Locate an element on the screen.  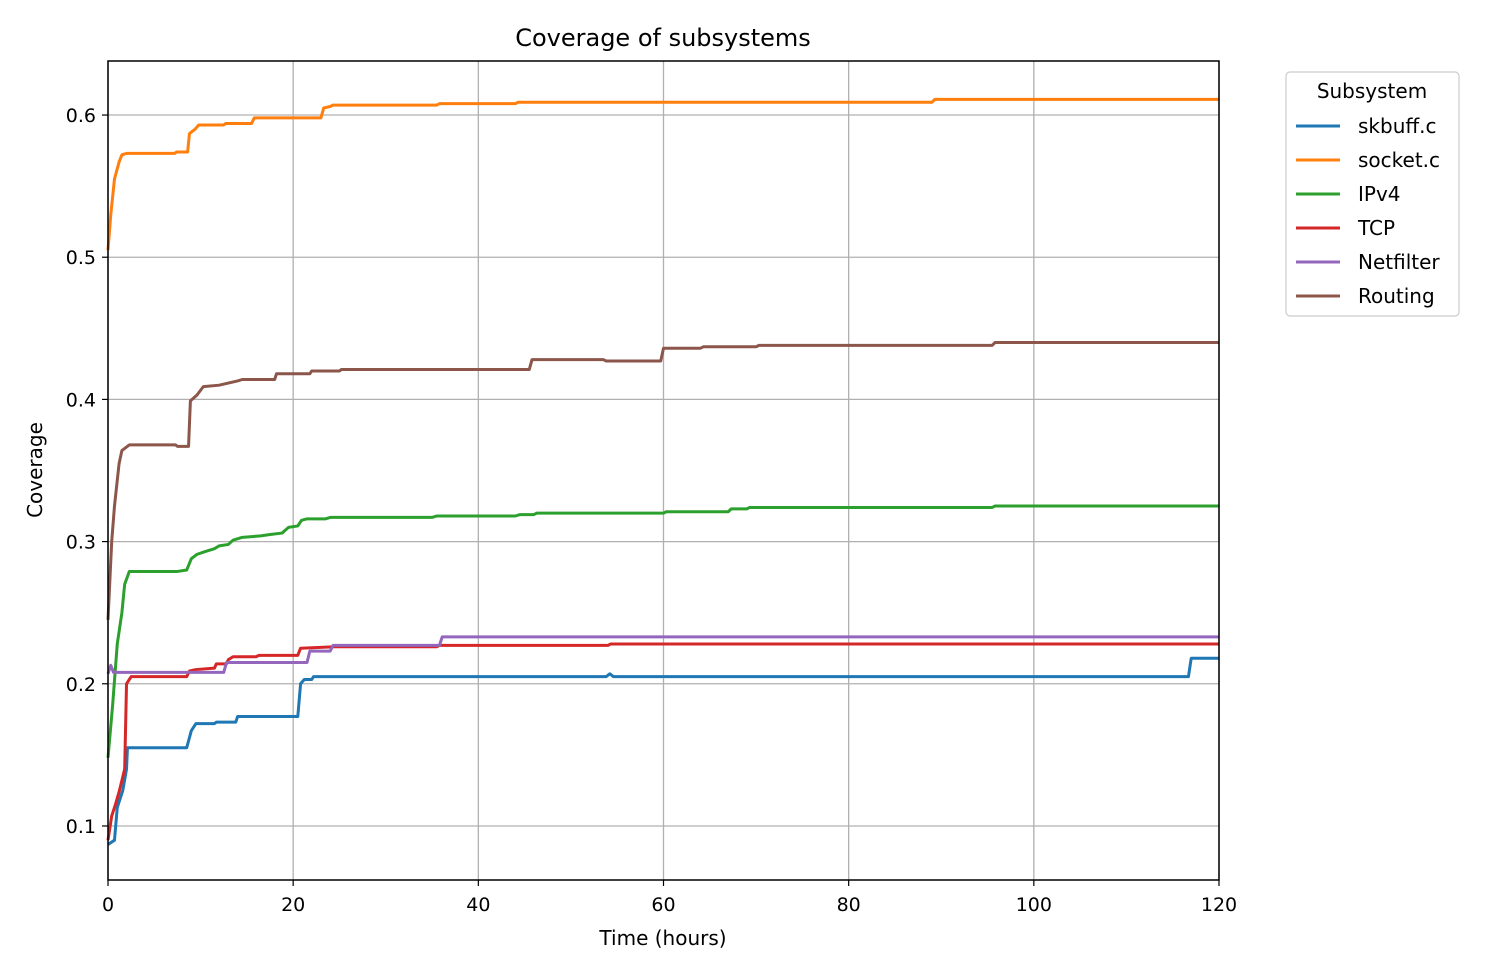
x-axis-label: Time (hours) is located at coordinates (662, 938).